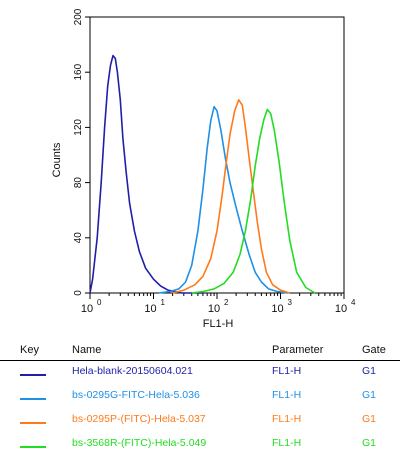 This screenshot has width=400, height=473. I want to click on legend-row: bs-3568R-(FITC)-Hela-5.049 FL1-H G1, so click(200, 446).